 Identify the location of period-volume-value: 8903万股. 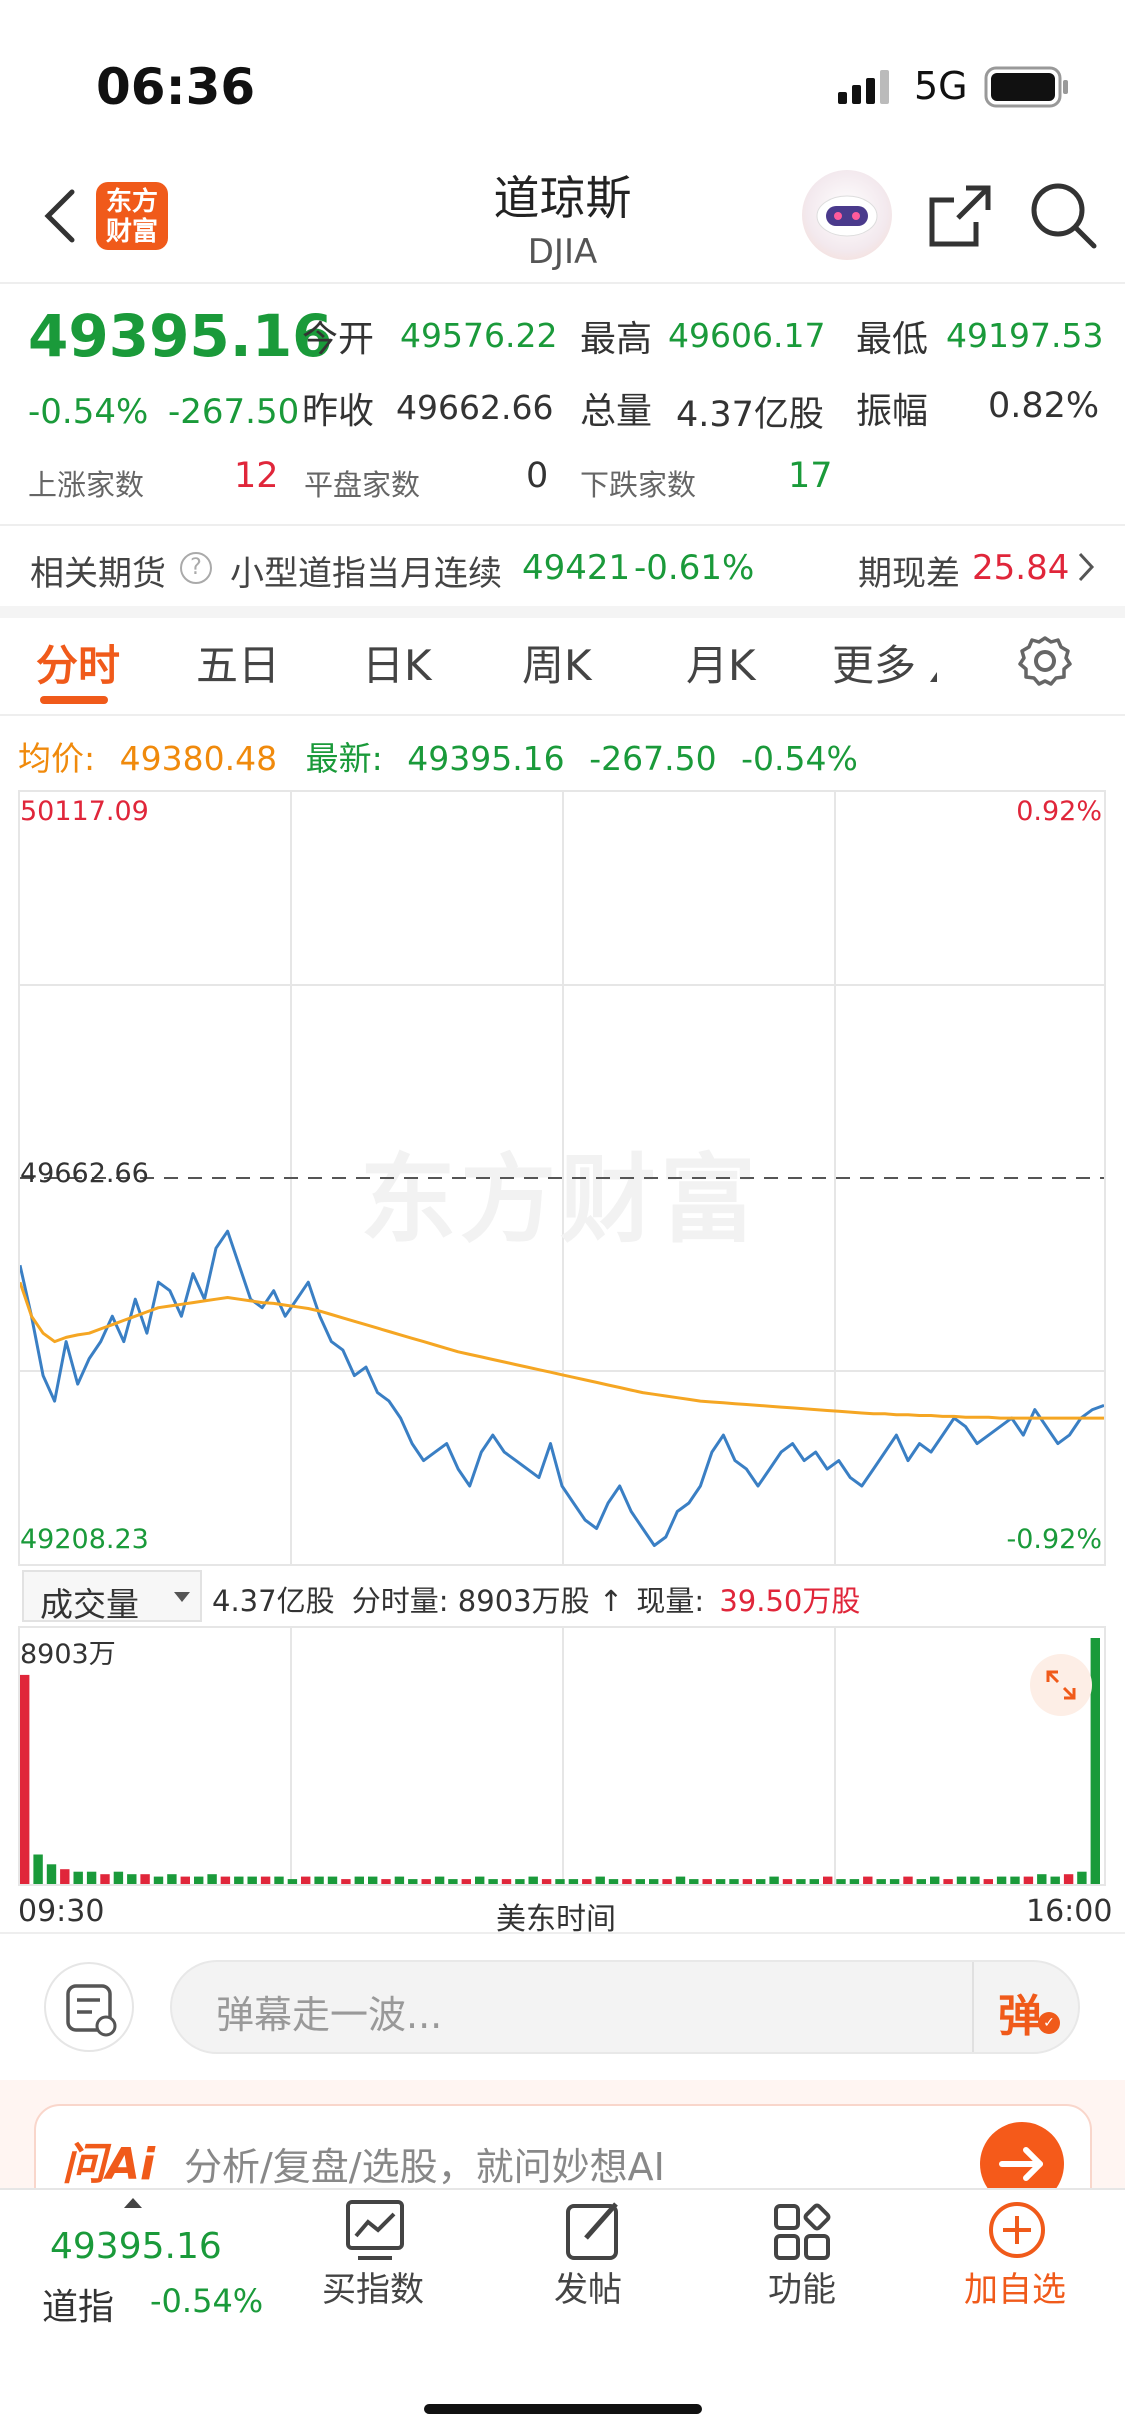
(523, 1601).